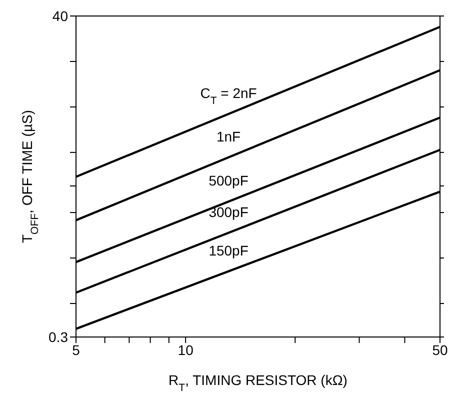 The width and height of the screenshot is (460, 405). I want to click on x-tick-label: 50, so click(440, 350).